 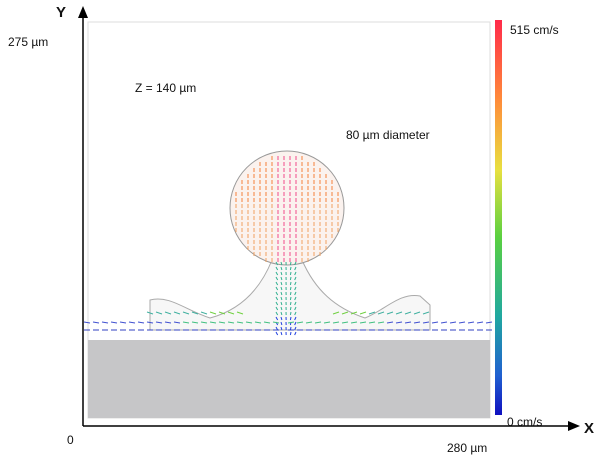 What do you see at coordinates (287, 208) in the screenshot?
I see `droplet` at bounding box center [287, 208].